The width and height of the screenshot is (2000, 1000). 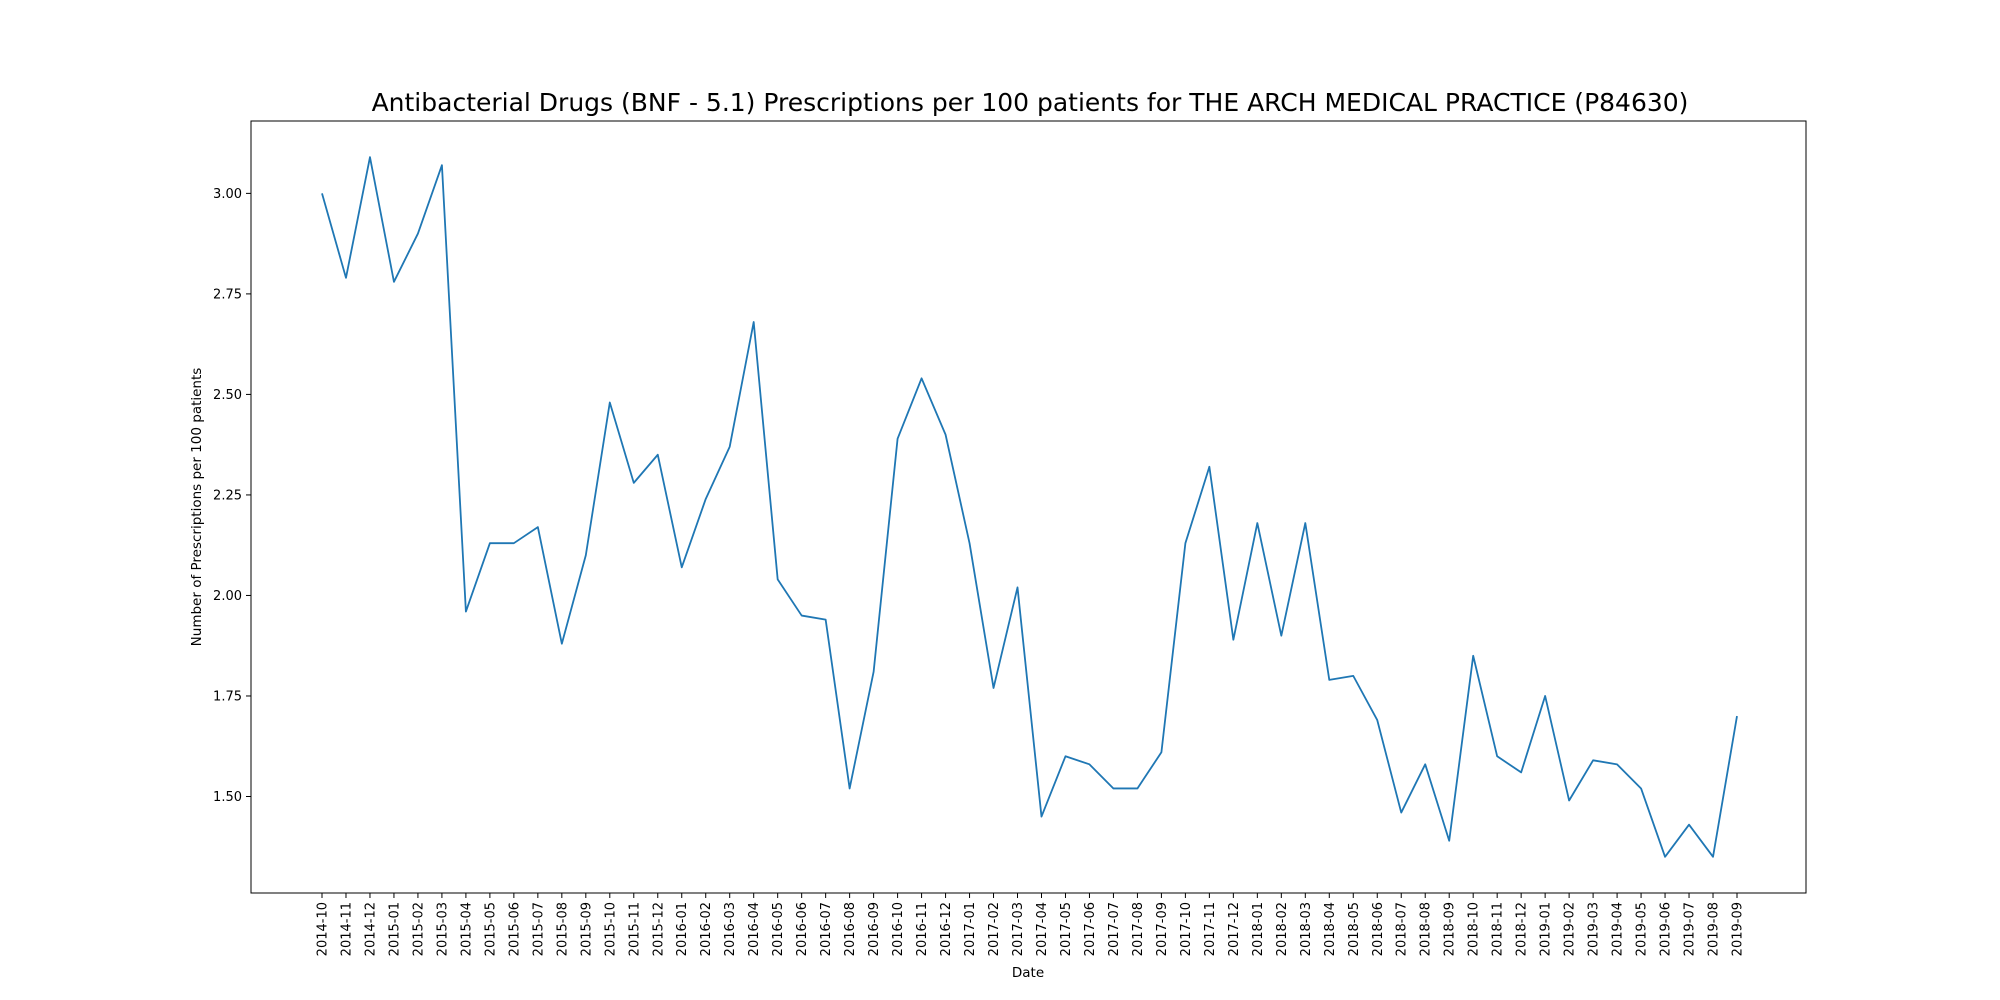 I want to click on x-tick-label: 2015-06, so click(x=514, y=929).